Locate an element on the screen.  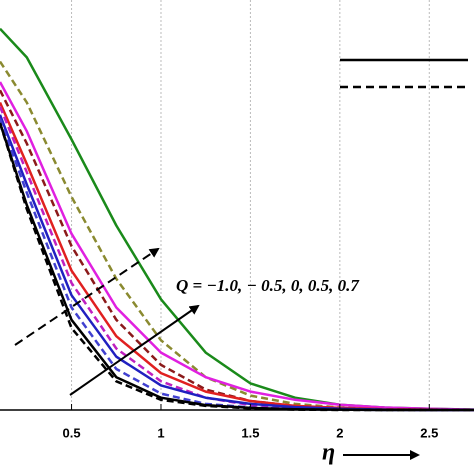
x-axis-label: η is located at coordinates (328, 453).